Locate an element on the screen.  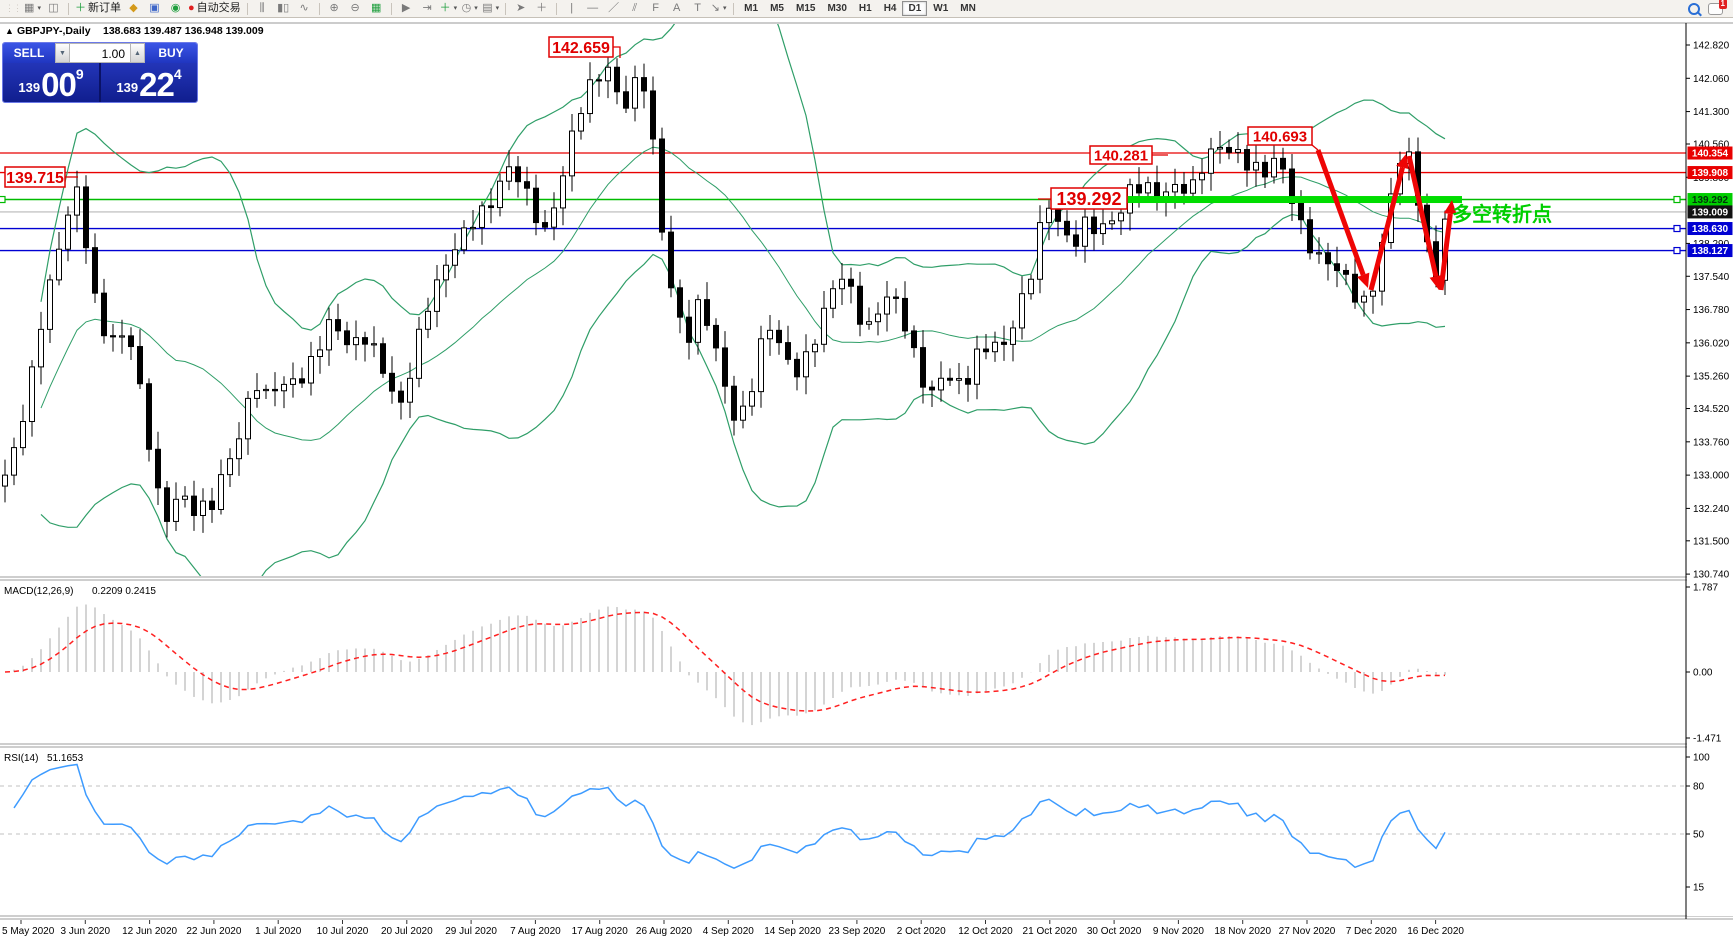
market-watch-icon: ◆ is located at coordinates (133, 8).